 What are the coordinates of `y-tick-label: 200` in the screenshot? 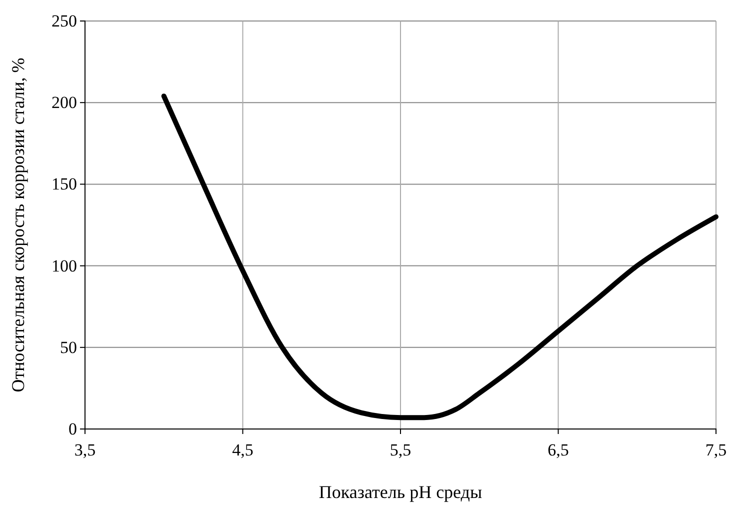 It's located at (64, 102).